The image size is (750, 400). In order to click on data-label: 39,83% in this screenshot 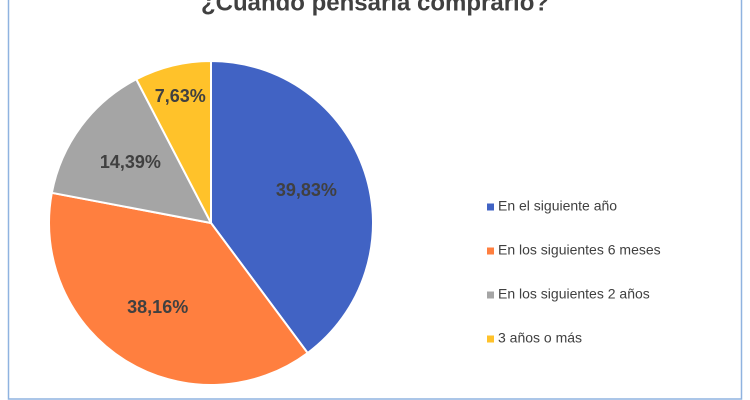, I will do `click(306, 190)`.